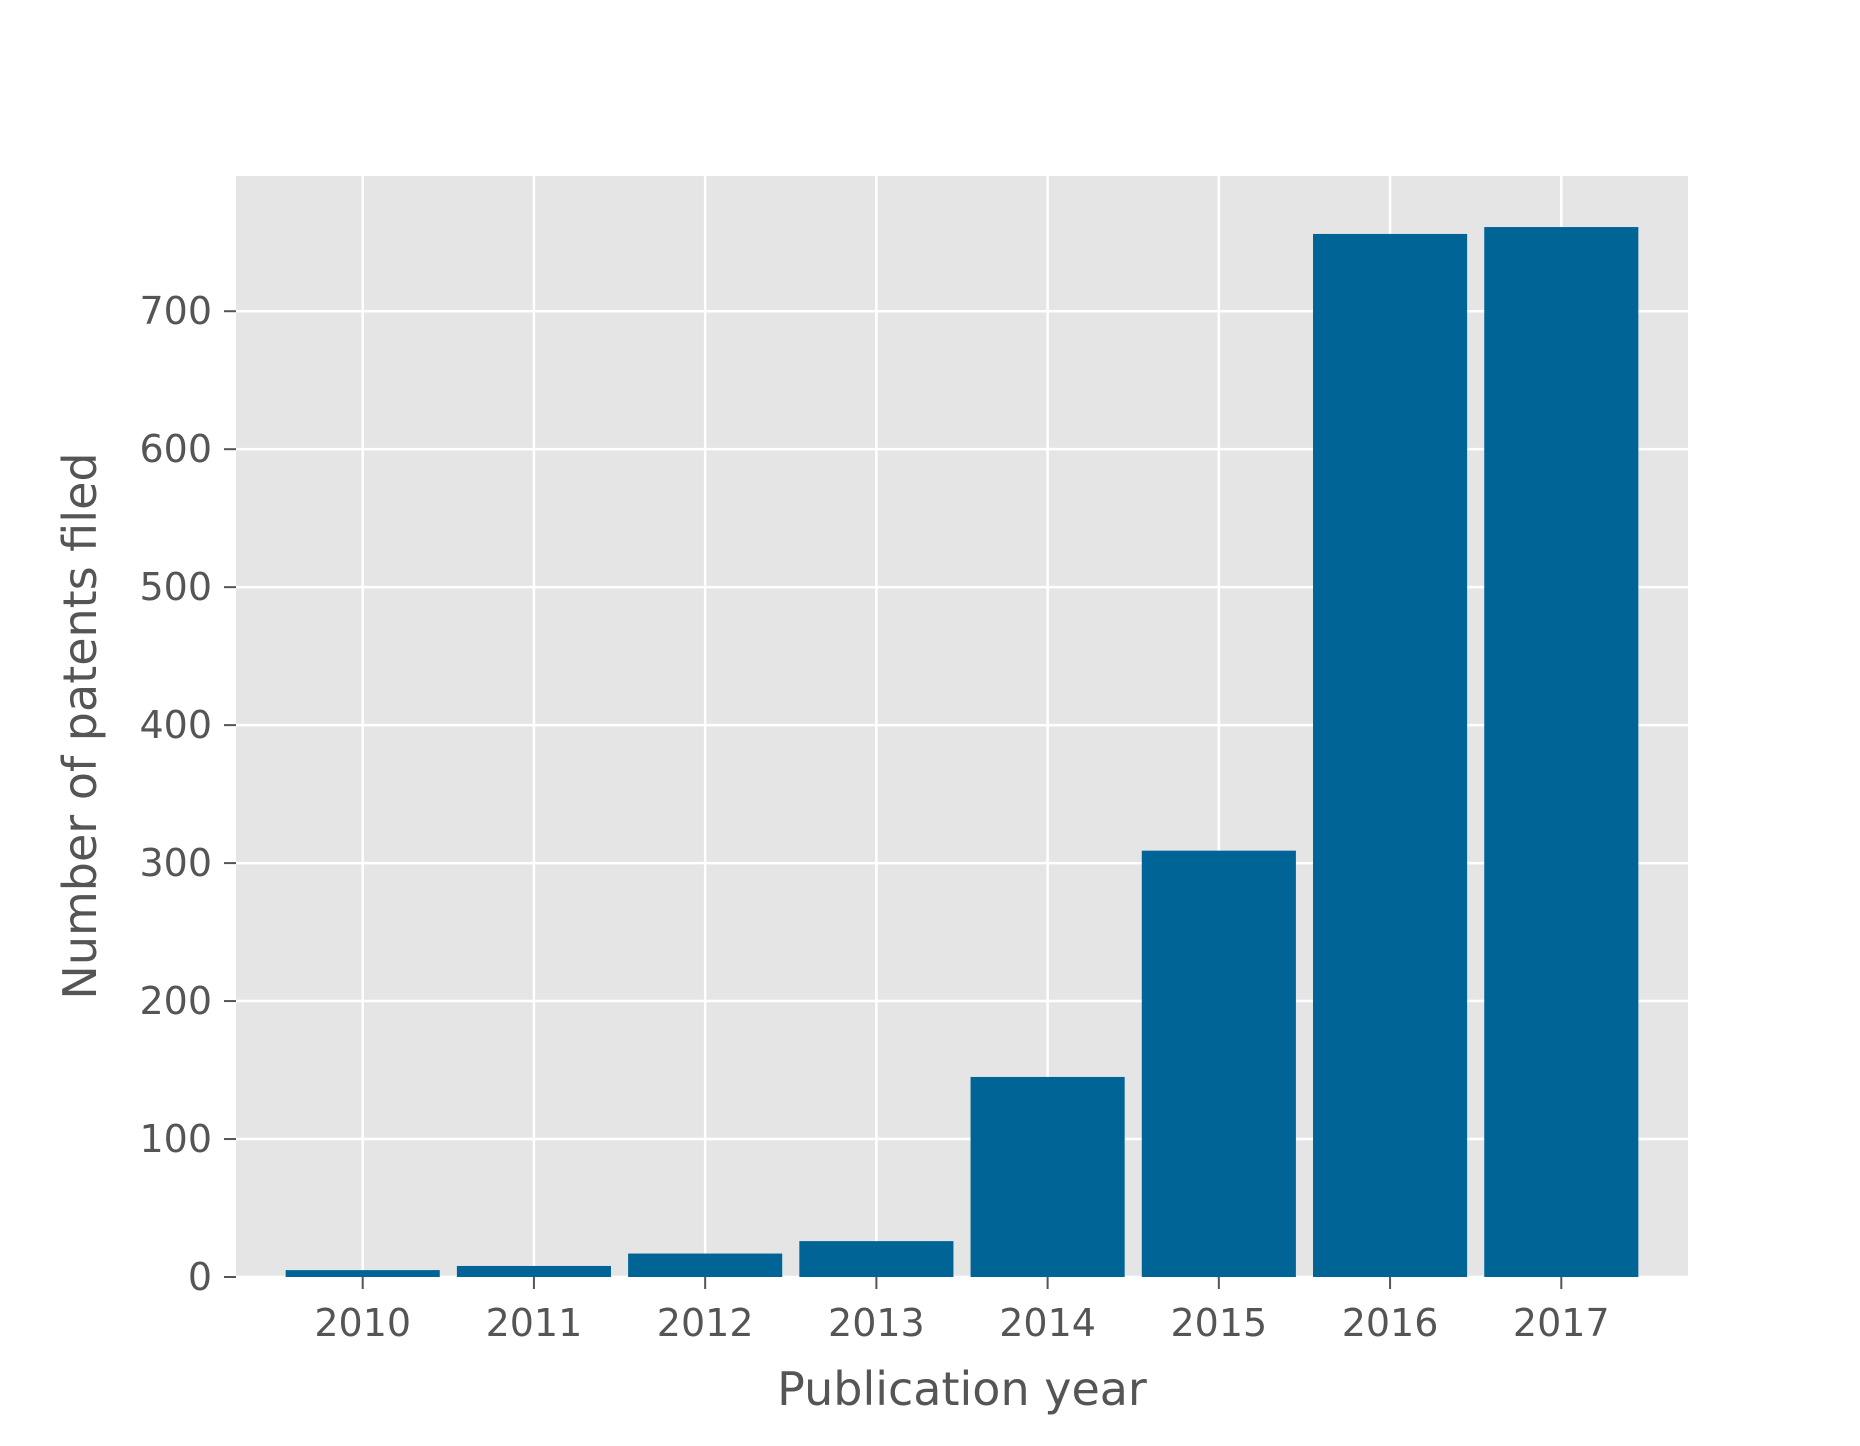 The height and width of the screenshot is (1446, 1860). What do you see at coordinates (175, 449) in the screenshot?
I see `y-tick-label: 600` at bounding box center [175, 449].